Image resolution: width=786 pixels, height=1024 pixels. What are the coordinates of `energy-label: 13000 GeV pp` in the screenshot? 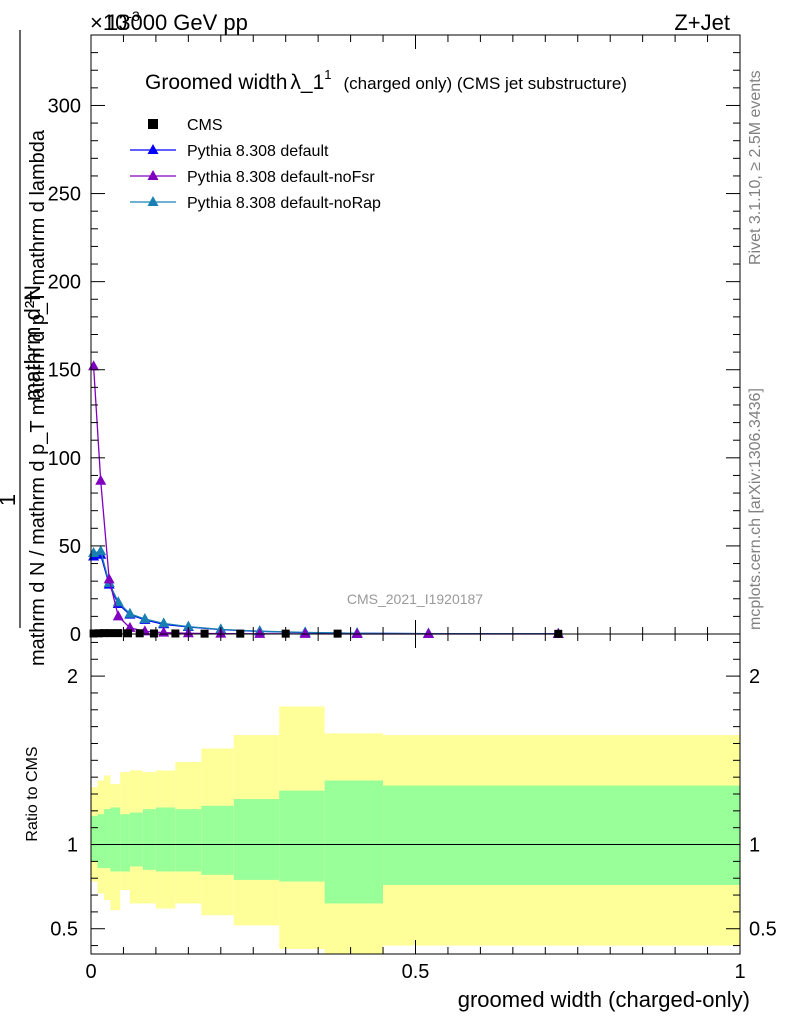 It's located at (177, 22).